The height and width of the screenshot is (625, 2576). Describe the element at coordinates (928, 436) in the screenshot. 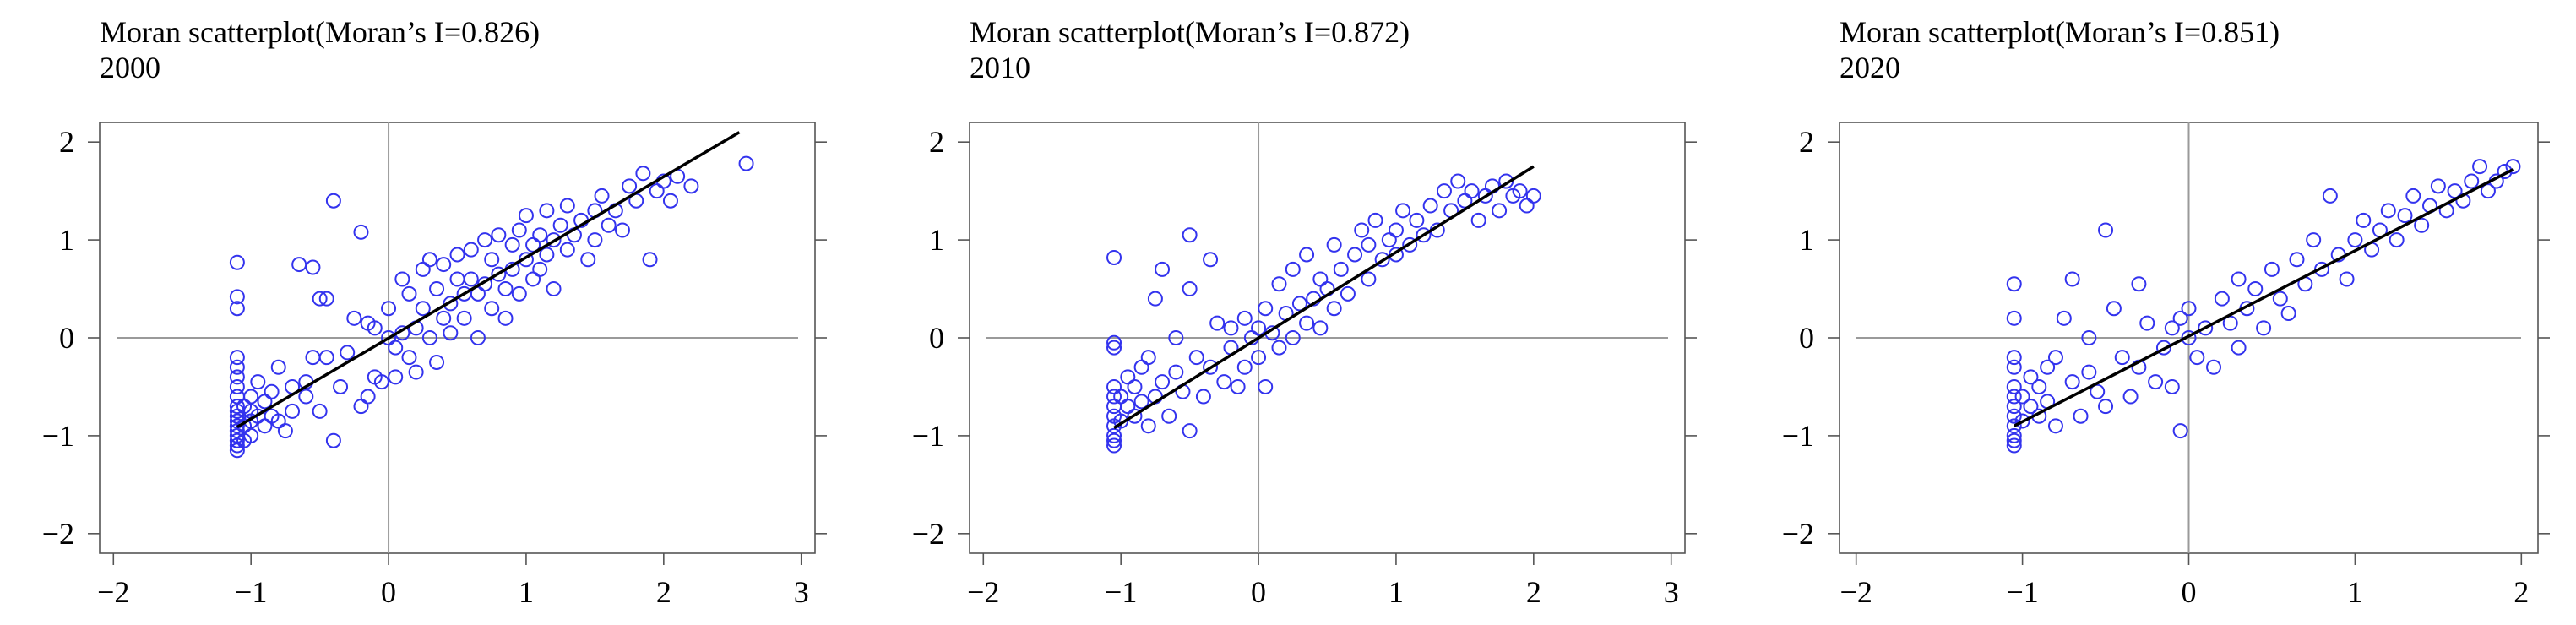

I see `y-tick-label: −1` at that location.